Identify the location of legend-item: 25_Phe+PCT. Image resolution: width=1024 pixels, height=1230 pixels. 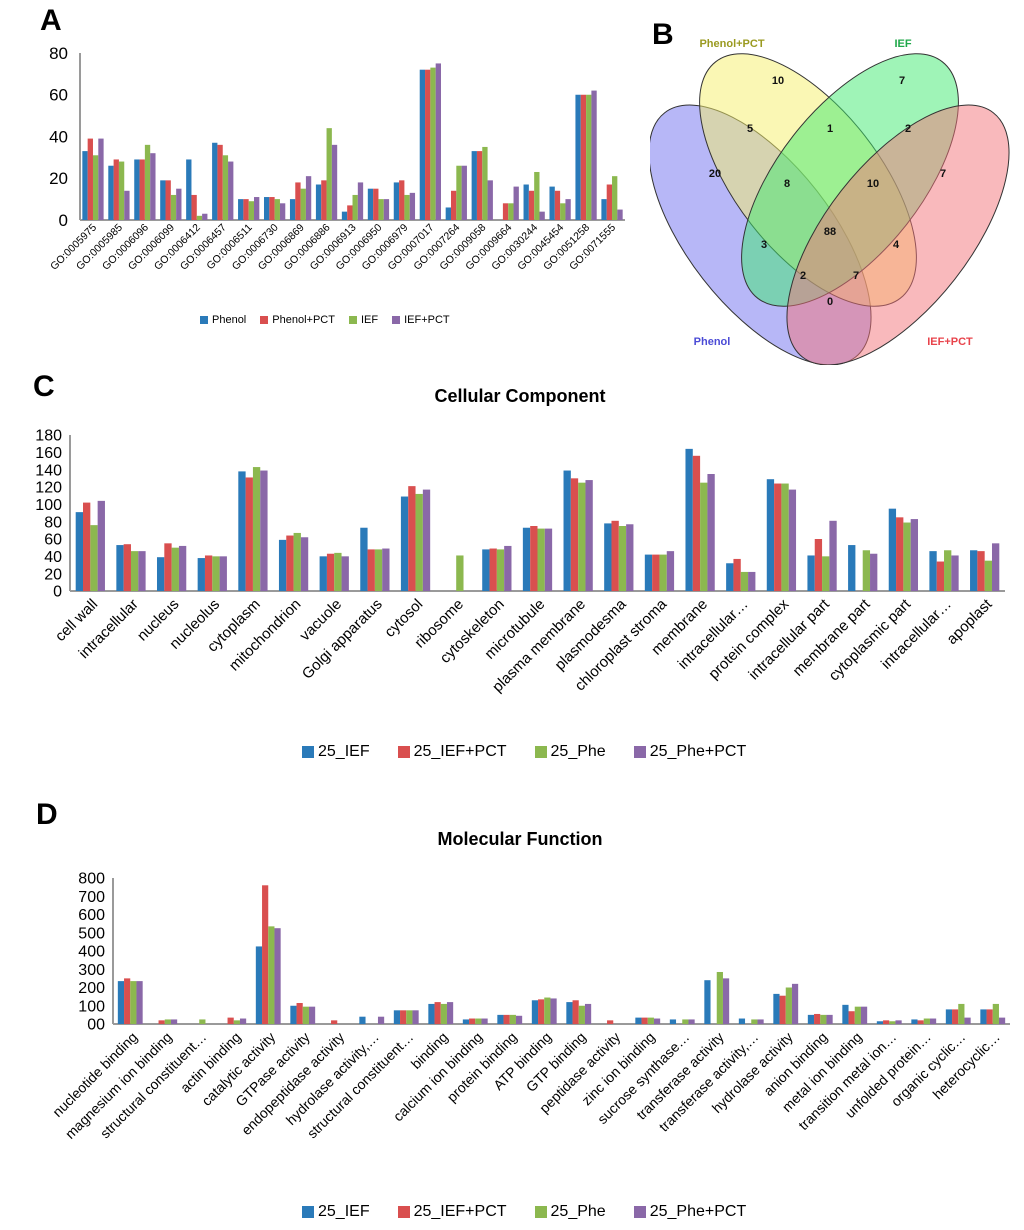
(689, 752).